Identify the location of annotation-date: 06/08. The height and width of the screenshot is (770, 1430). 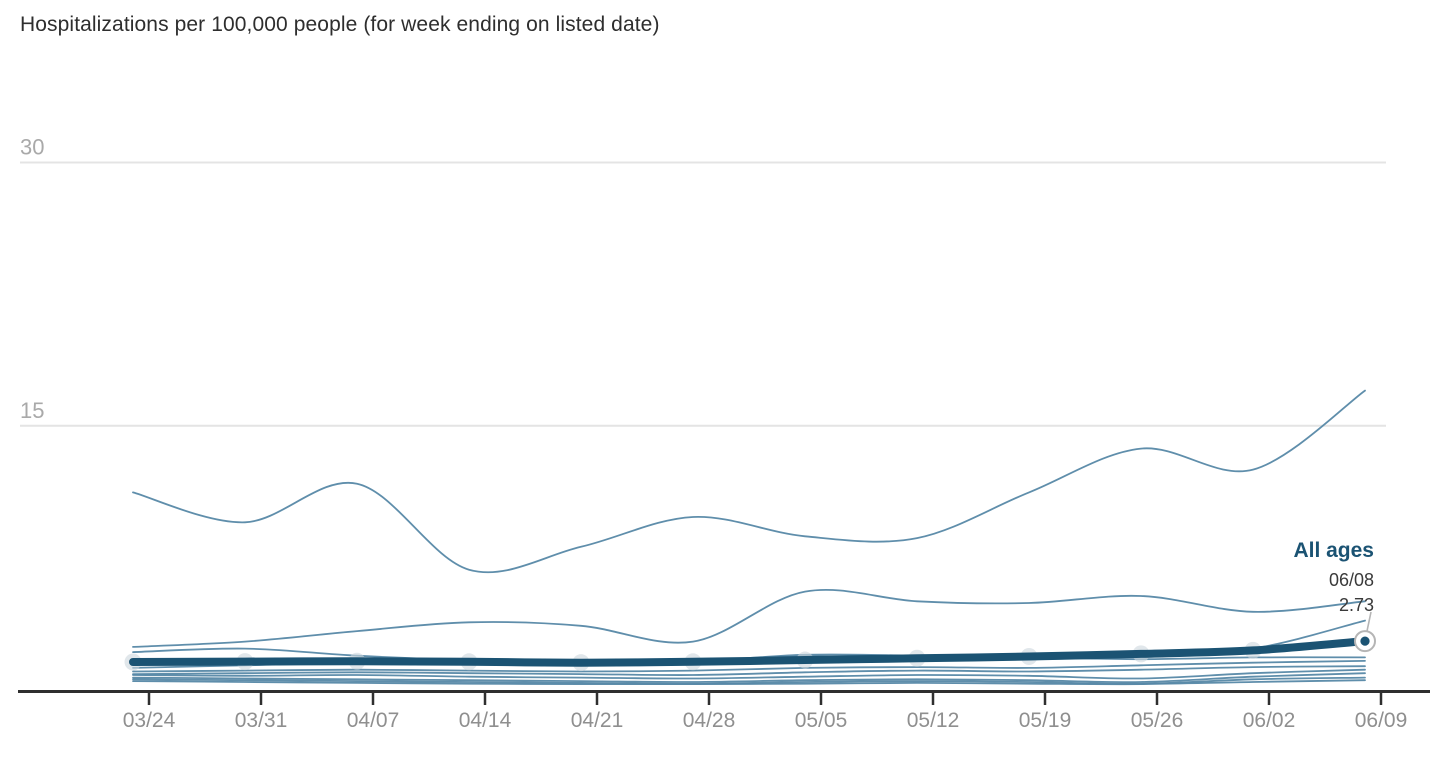
(1351, 580).